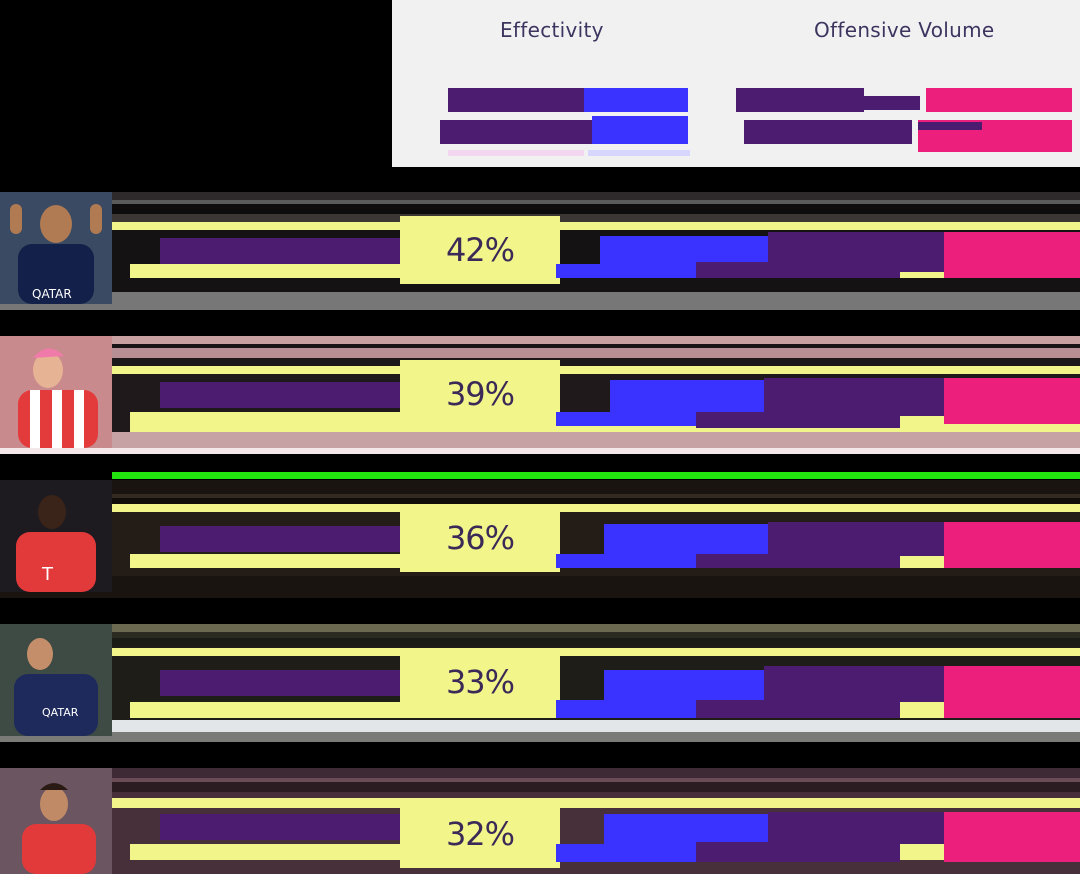 This screenshot has height=874, width=1080. Describe the element at coordinates (516, 153) in the screenshot. I see `effectivity-legend-shadow` at that location.